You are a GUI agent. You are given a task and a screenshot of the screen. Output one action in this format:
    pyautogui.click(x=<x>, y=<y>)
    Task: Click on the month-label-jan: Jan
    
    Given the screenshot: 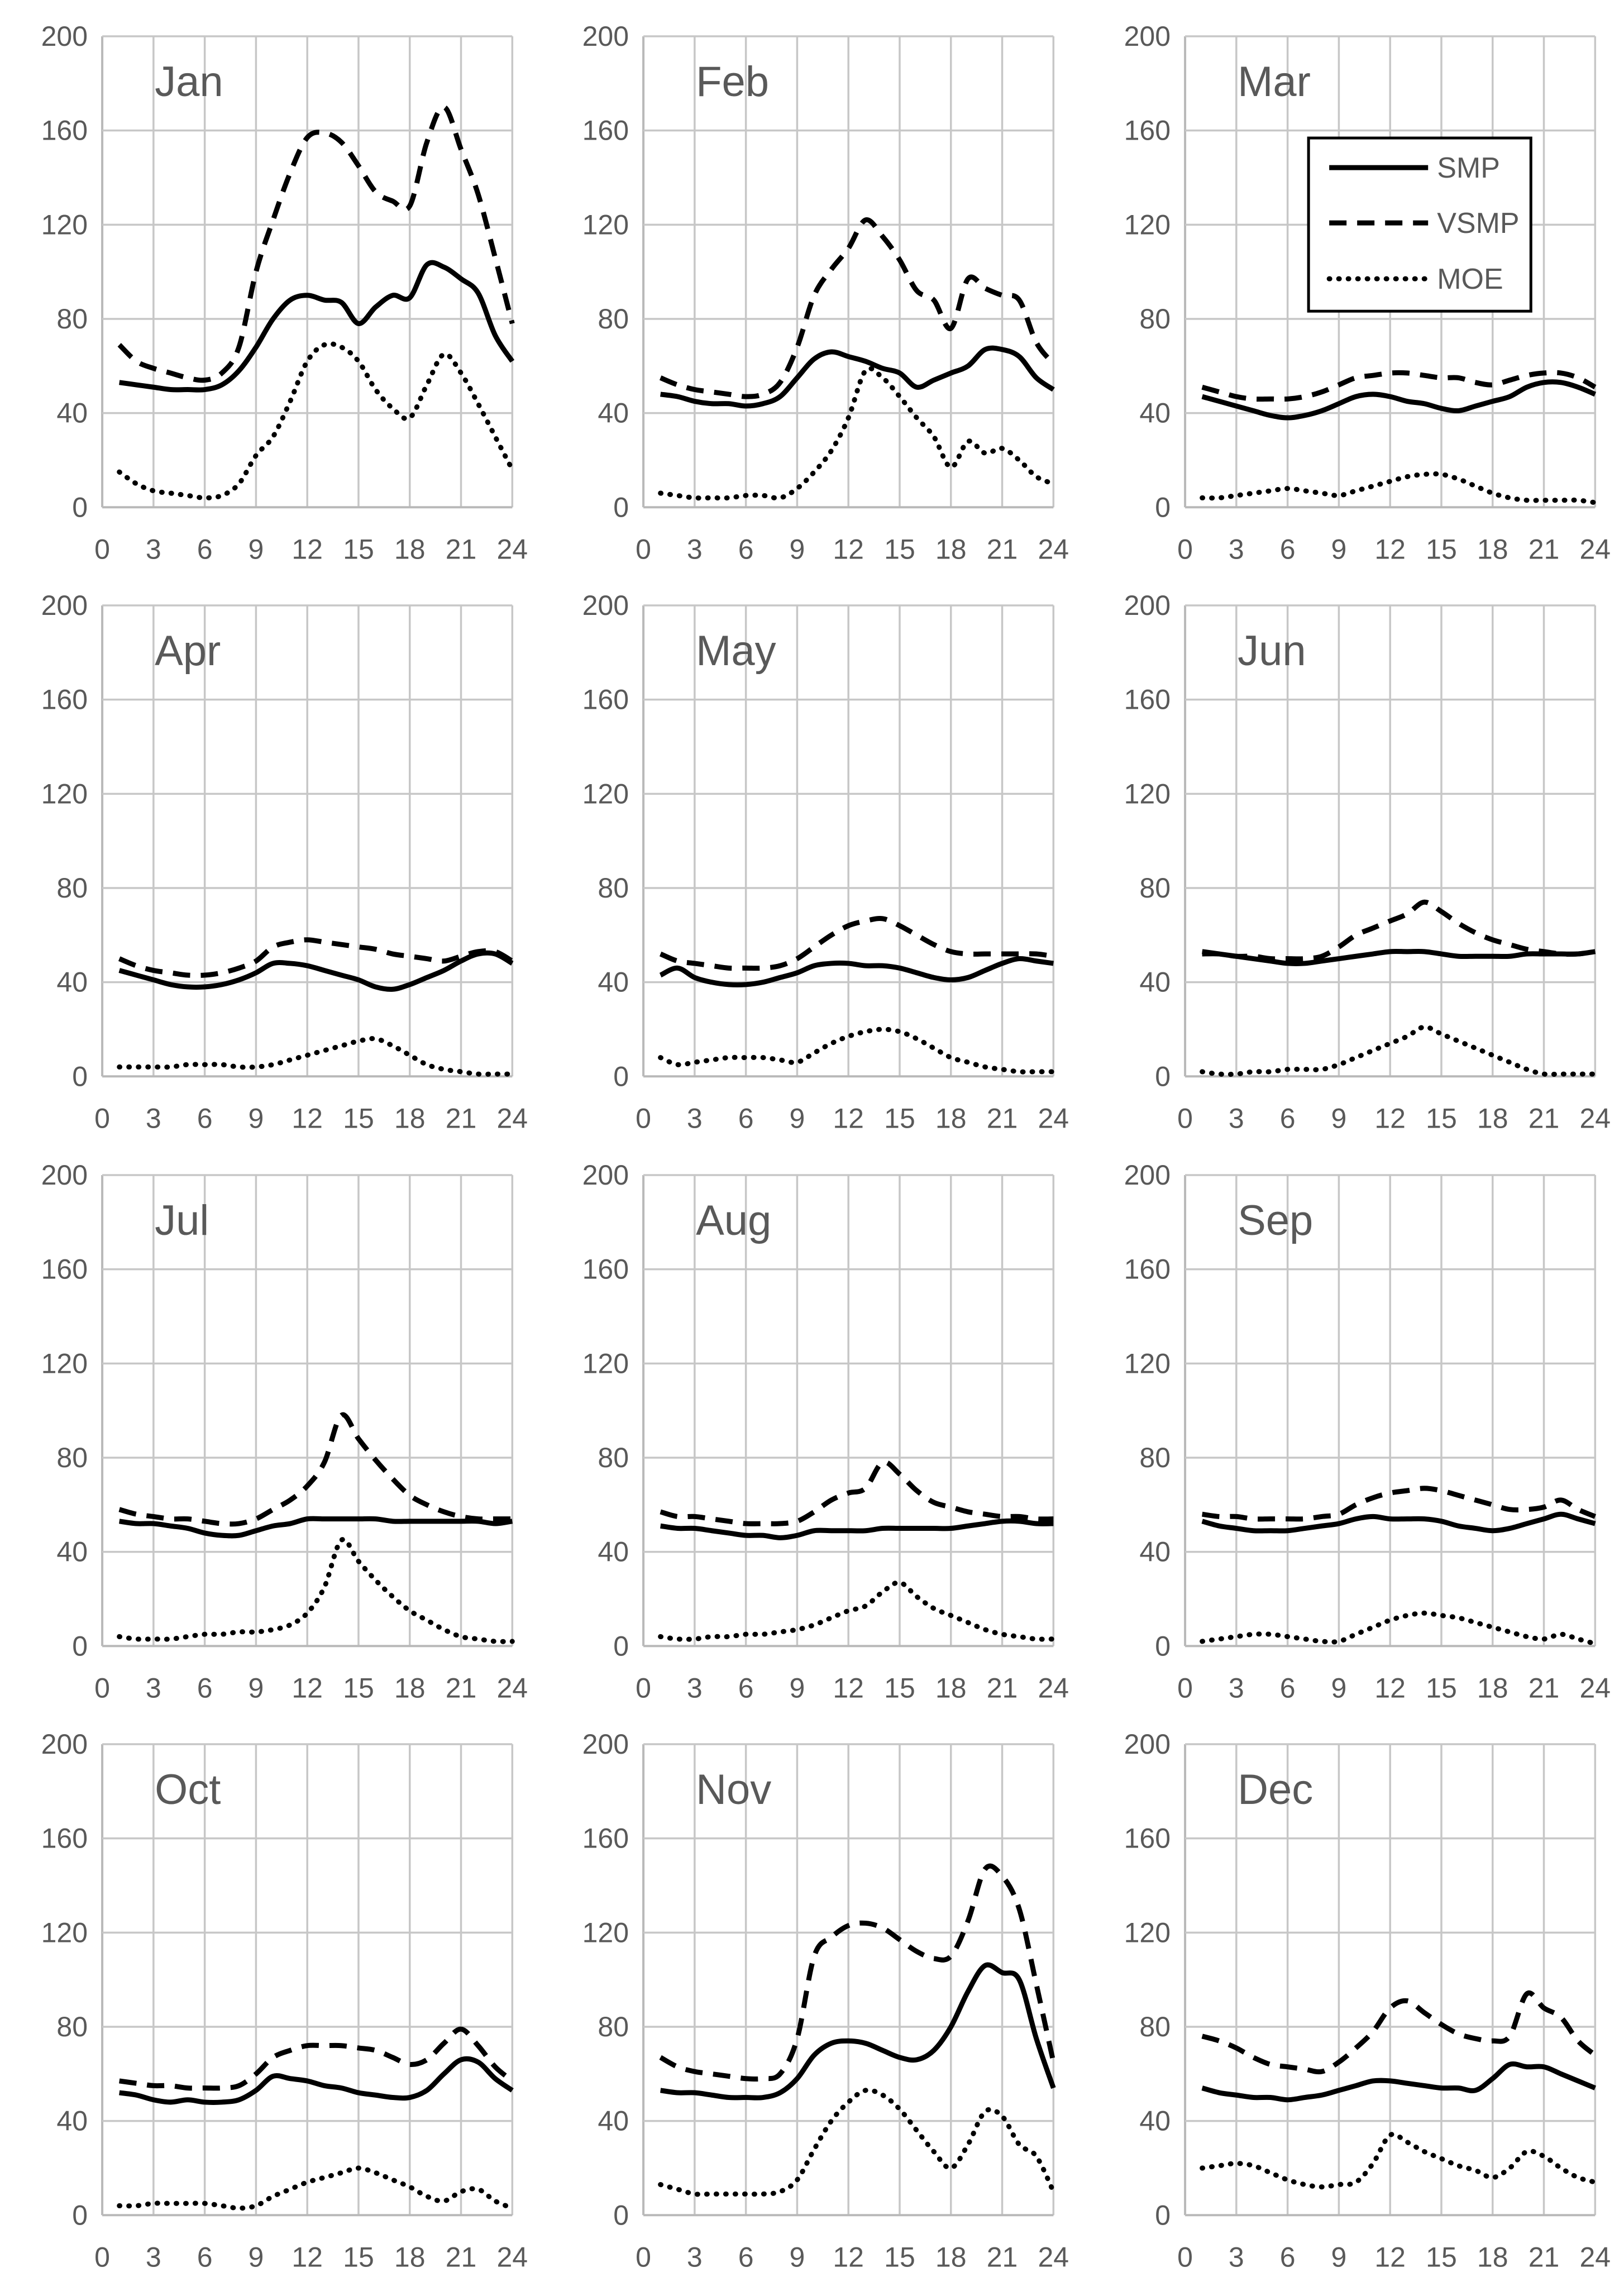 What is the action you would take?
    pyautogui.click(x=189, y=82)
    